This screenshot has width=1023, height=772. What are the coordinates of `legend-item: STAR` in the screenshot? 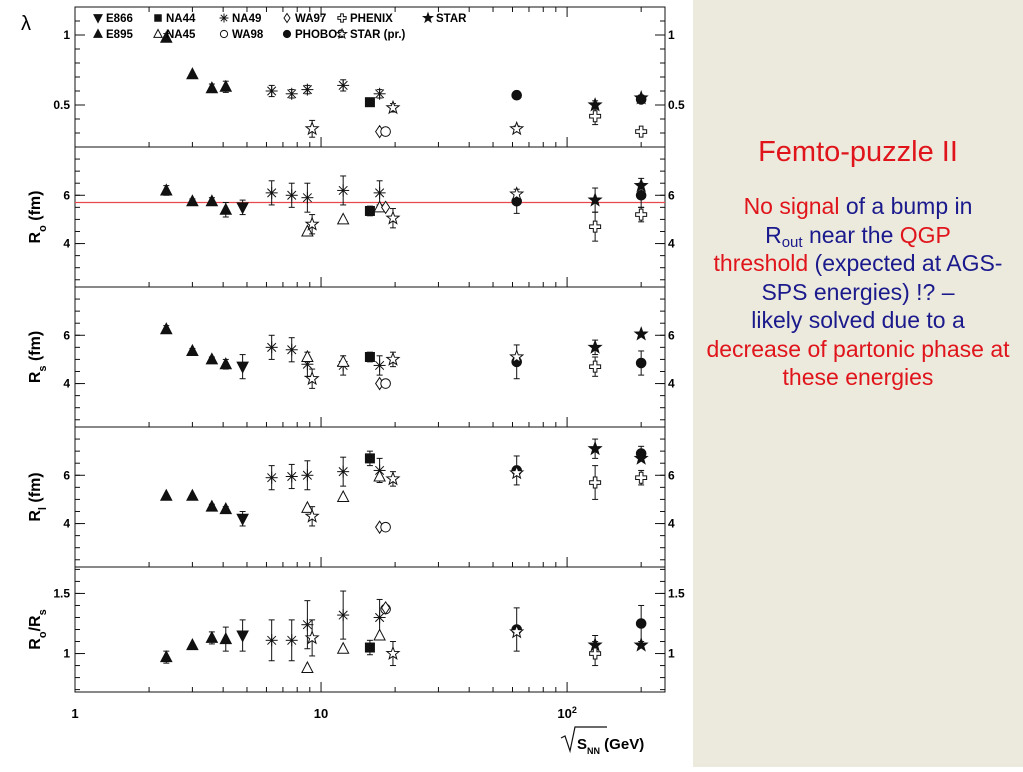 It's located at (444, 18).